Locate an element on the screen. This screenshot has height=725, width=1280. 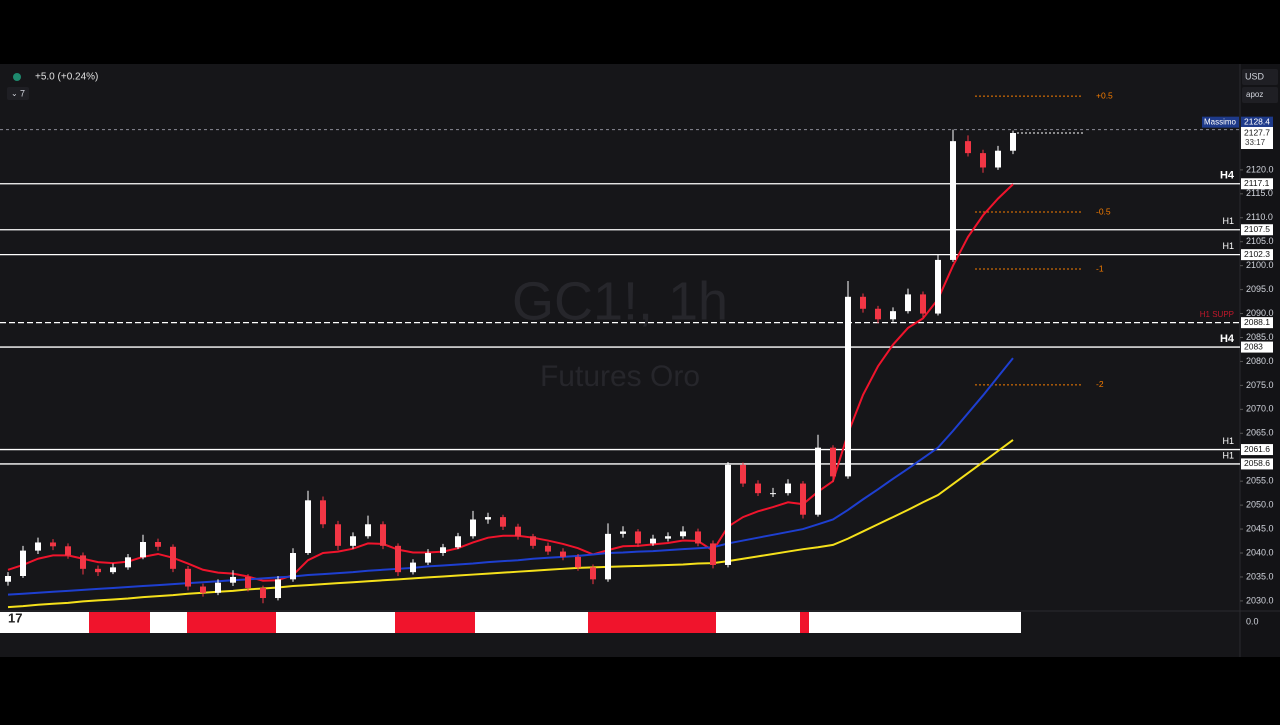
level-price: 2107.5 is located at coordinates (1257, 229).